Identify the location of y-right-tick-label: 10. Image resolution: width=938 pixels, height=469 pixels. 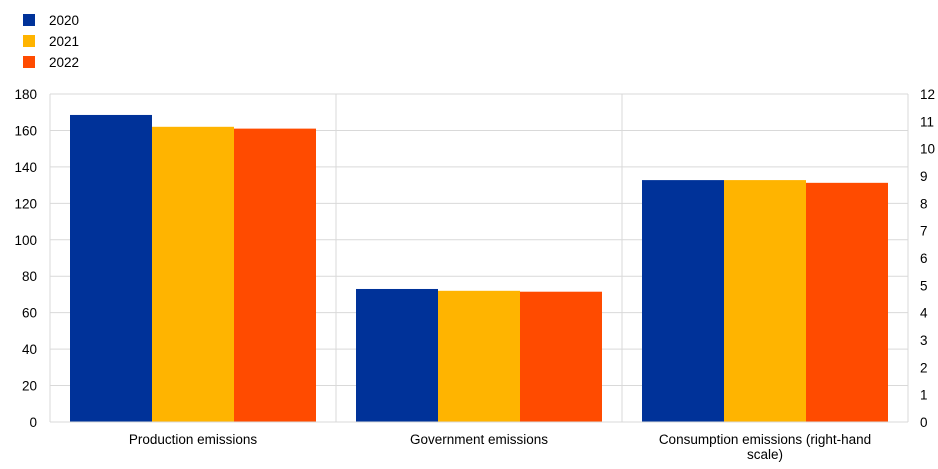
(927, 149).